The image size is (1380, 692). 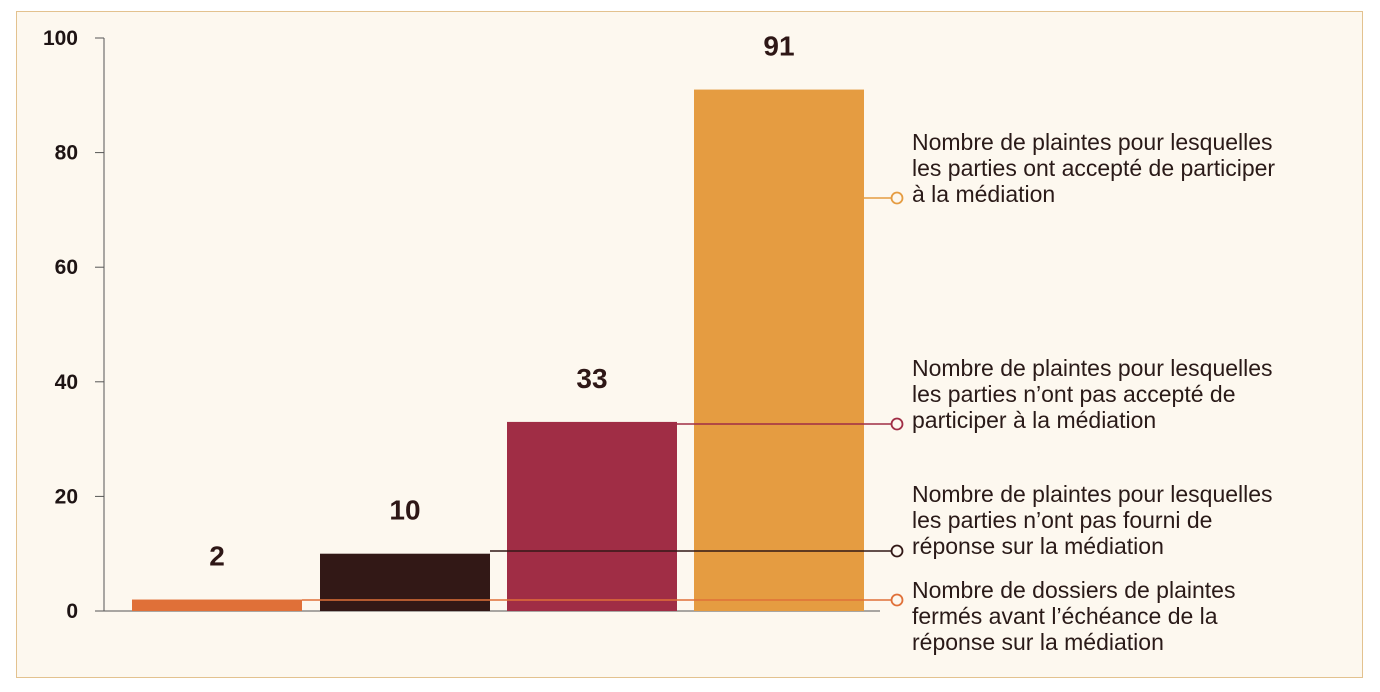 What do you see at coordinates (1065, 616) in the screenshot?
I see `legend-label: fermés avant l’échéance de la` at bounding box center [1065, 616].